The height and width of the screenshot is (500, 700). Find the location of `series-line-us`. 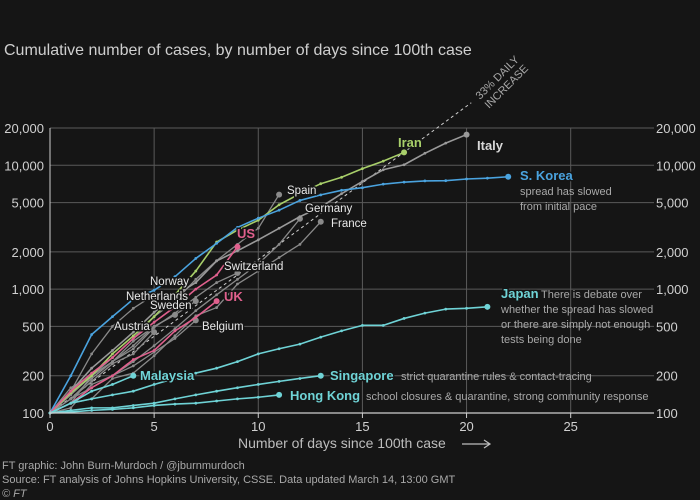

series-line-us is located at coordinates (144, 330).